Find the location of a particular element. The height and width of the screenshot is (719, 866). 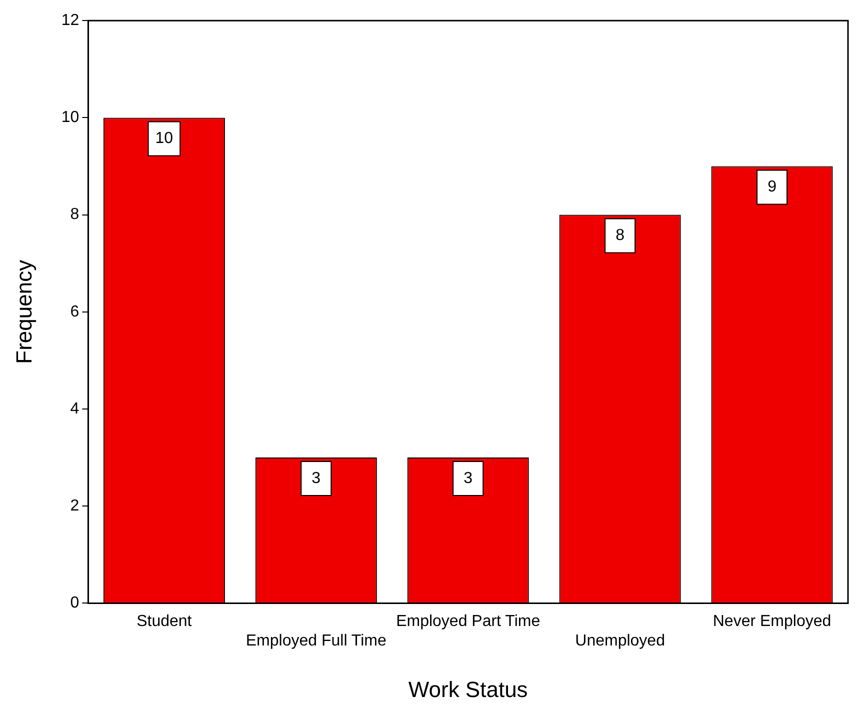

y-tick-label: 2 is located at coordinates (75, 506).